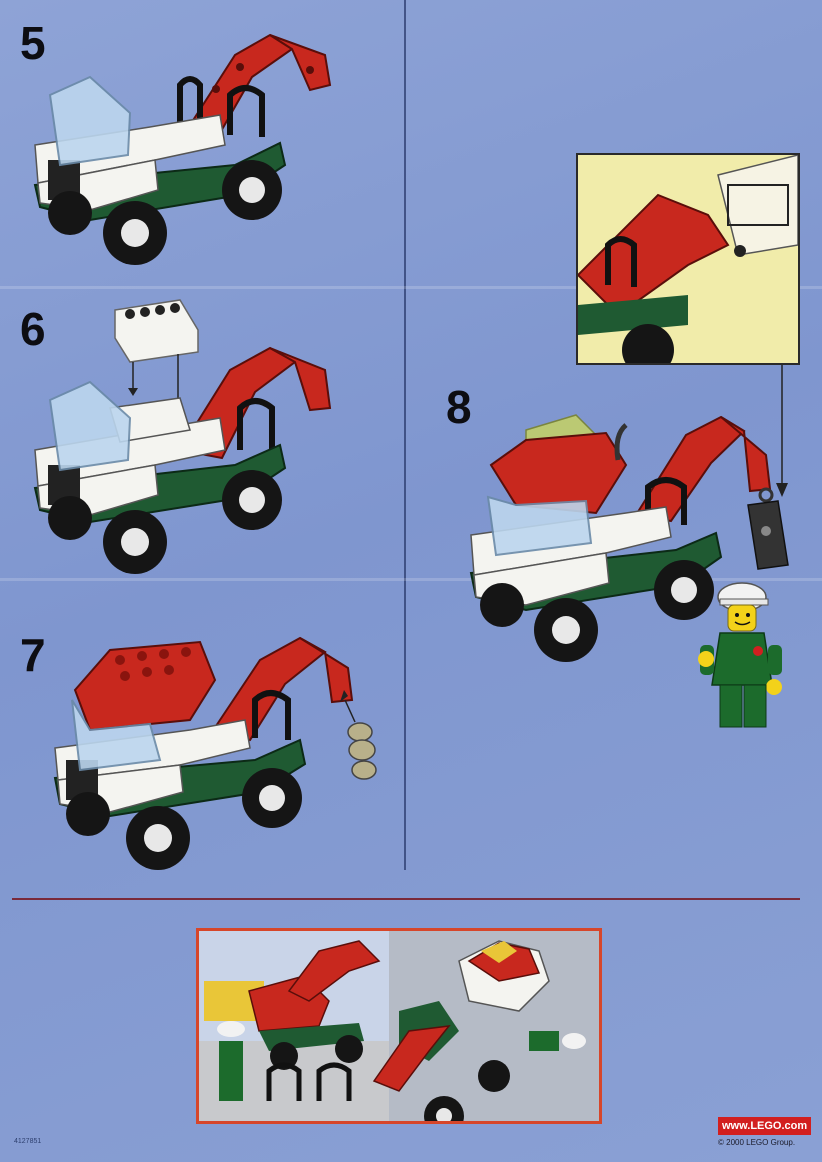  What do you see at coordinates (406, 899) in the screenshot?
I see `section-divider` at bounding box center [406, 899].